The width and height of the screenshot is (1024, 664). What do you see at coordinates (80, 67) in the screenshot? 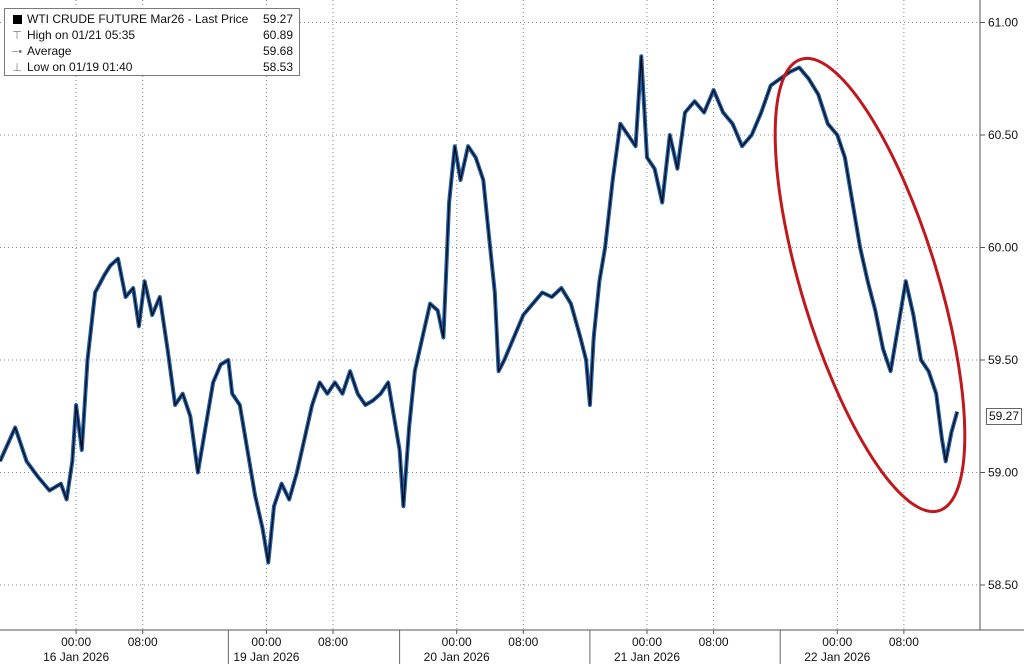
I see `legend-low-label: Low on 01/19 01:40` at bounding box center [80, 67].